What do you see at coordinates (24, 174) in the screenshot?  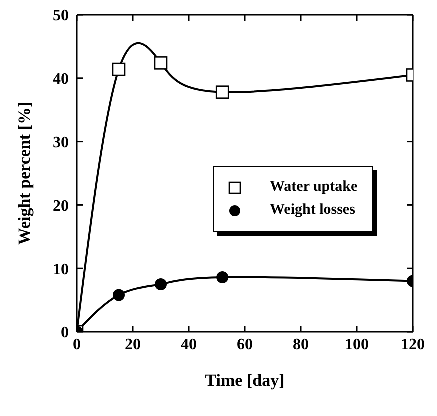 I see `y-axis-title: Weight percent [%]` at bounding box center [24, 174].